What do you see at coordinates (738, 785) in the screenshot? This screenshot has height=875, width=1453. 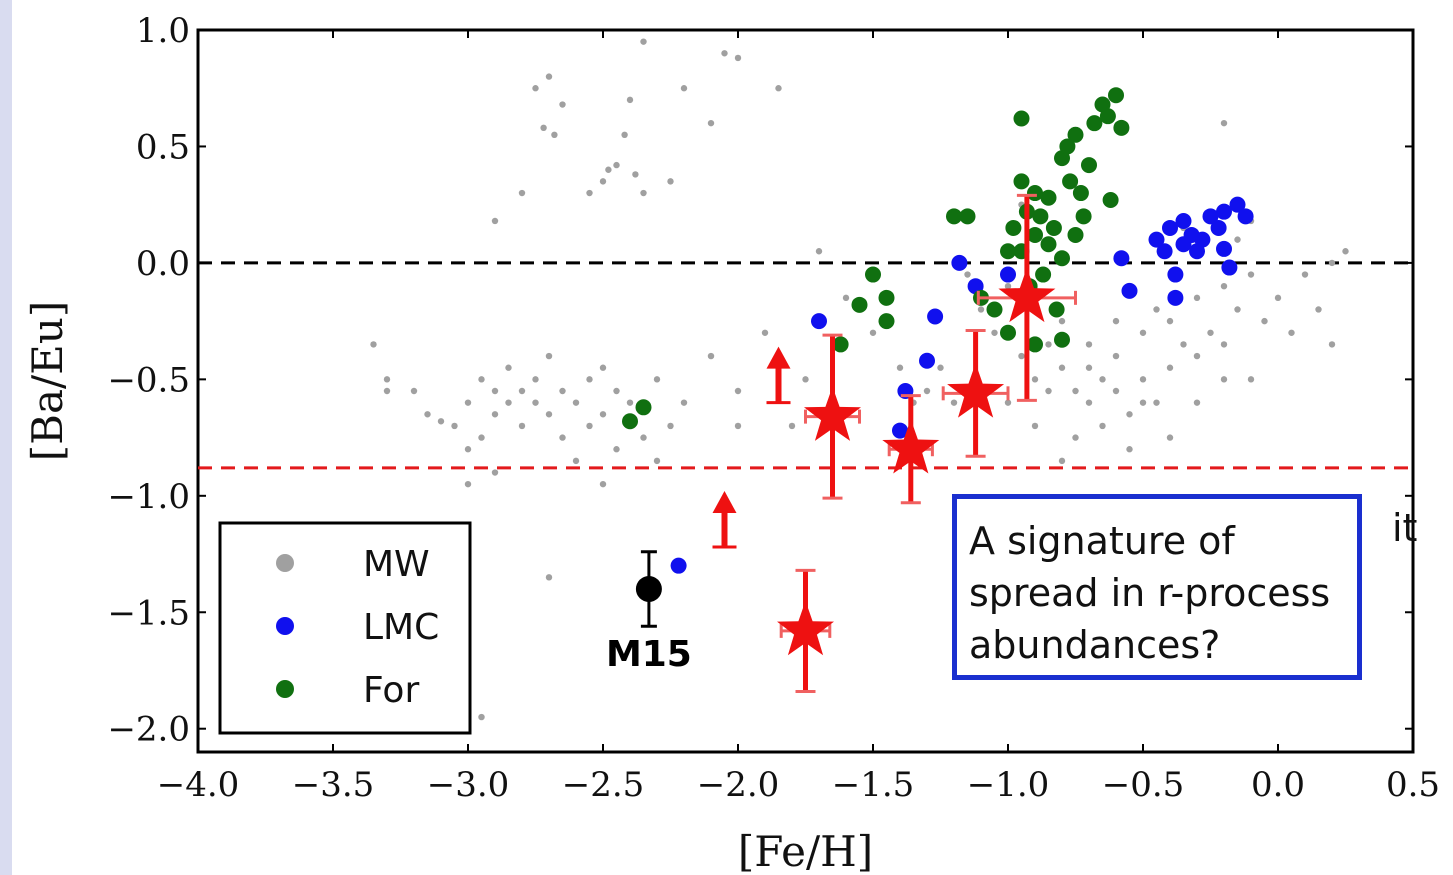 I see `x-tick-label: −2.0` at bounding box center [738, 785].